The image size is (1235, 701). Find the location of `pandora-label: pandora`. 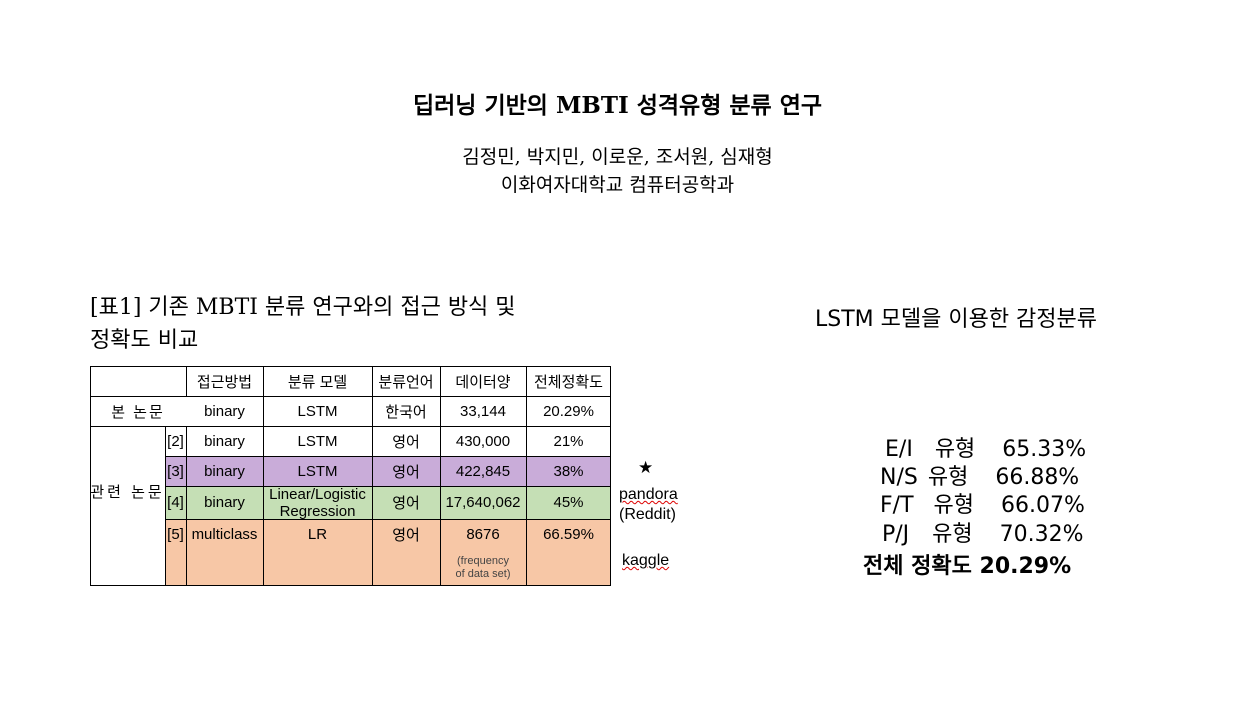

pandora-label: pandora is located at coordinates (648, 494).